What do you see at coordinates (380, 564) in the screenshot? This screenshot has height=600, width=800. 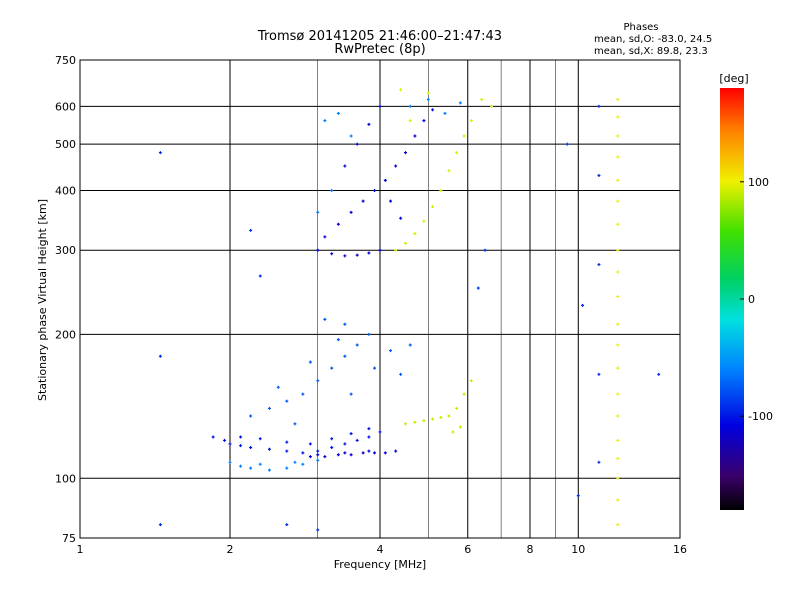 I see `x-axis-label: Frequency [MHz]` at bounding box center [380, 564].